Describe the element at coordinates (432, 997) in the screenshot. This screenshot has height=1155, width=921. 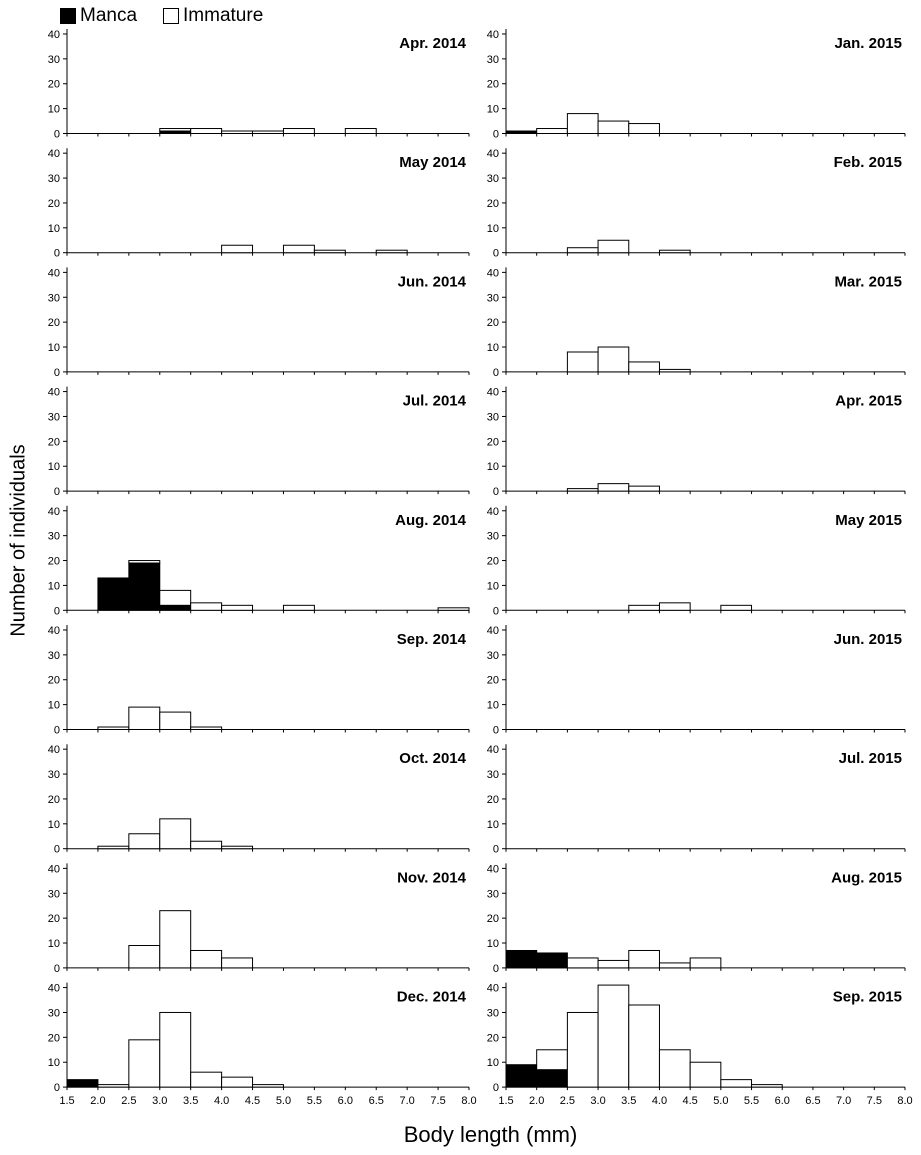
I see `panel-title: Dec. 2014` at that location.